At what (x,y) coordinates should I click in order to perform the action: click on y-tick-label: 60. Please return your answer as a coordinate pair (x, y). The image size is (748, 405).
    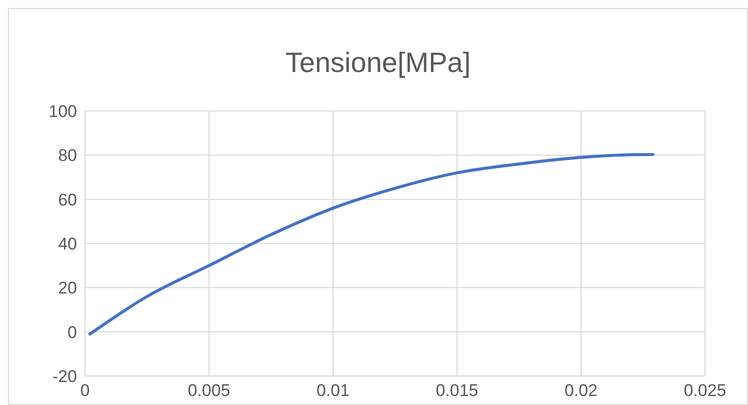
    Looking at the image, I should click on (67, 200).